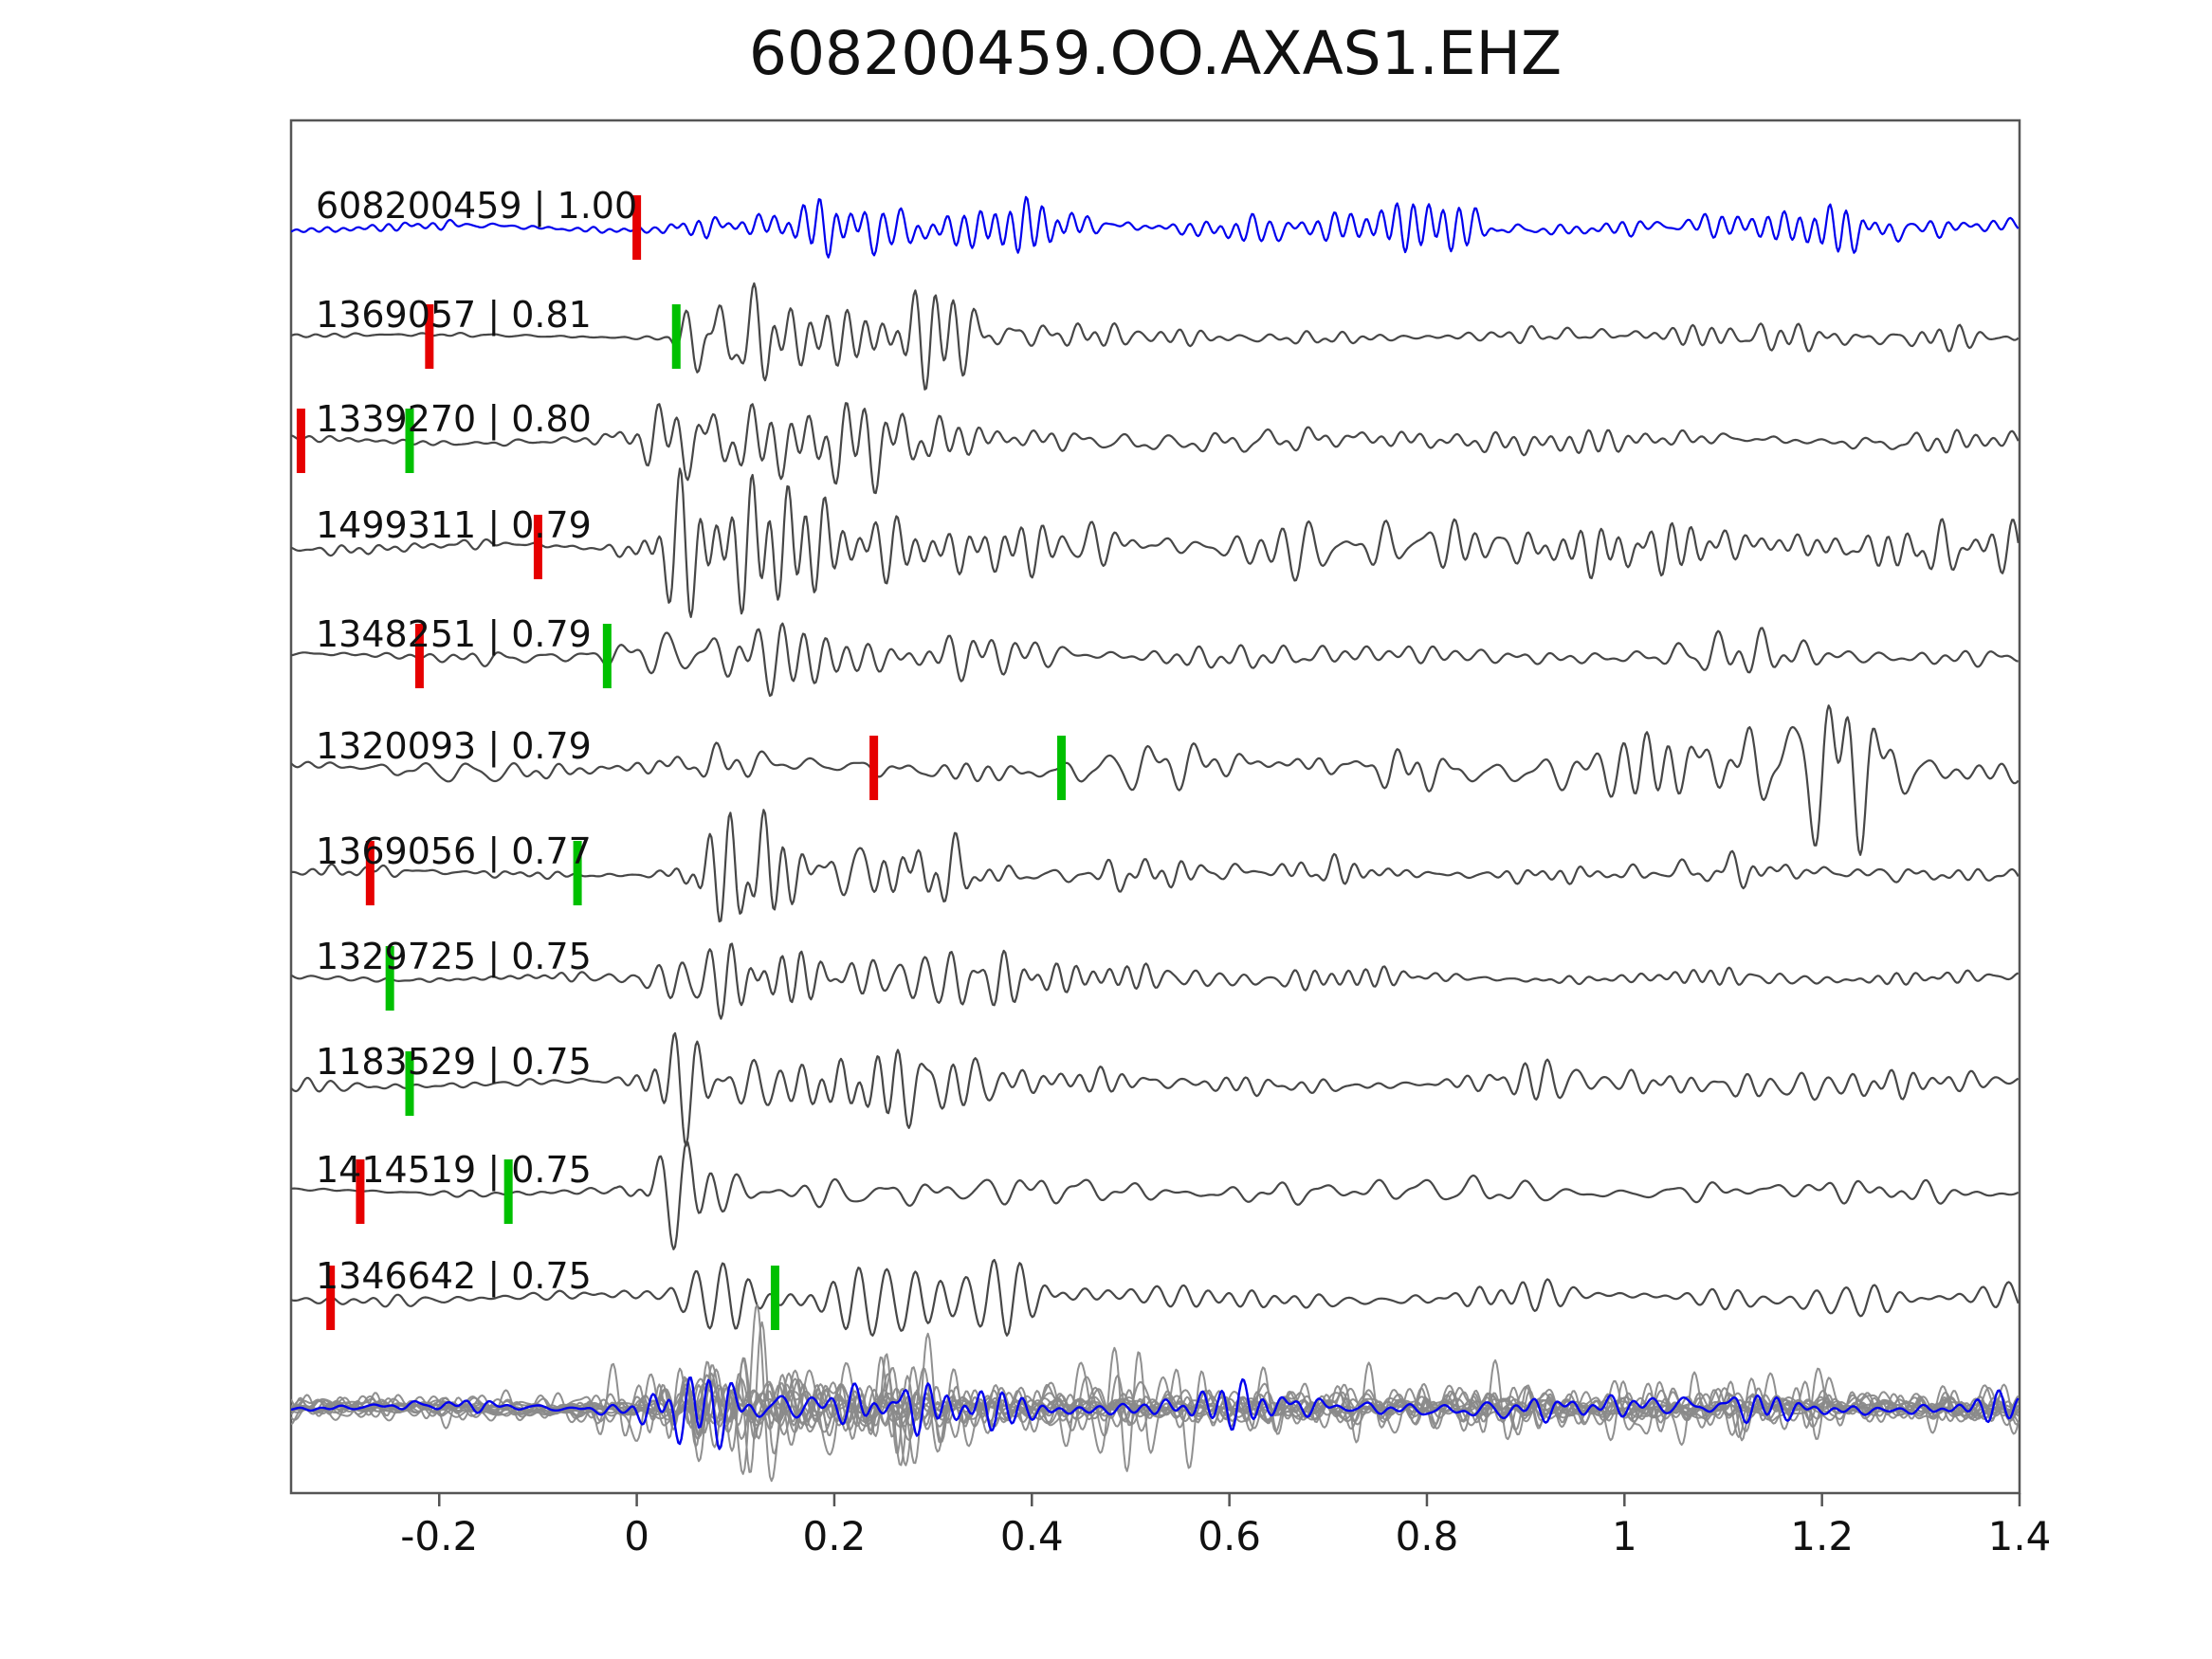 The height and width of the screenshot is (1659, 2212). What do you see at coordinates (454, 1062) in the screenshot?
I see `trace-label: 1183529 | 0.75` at bounding box center [454, 1062].